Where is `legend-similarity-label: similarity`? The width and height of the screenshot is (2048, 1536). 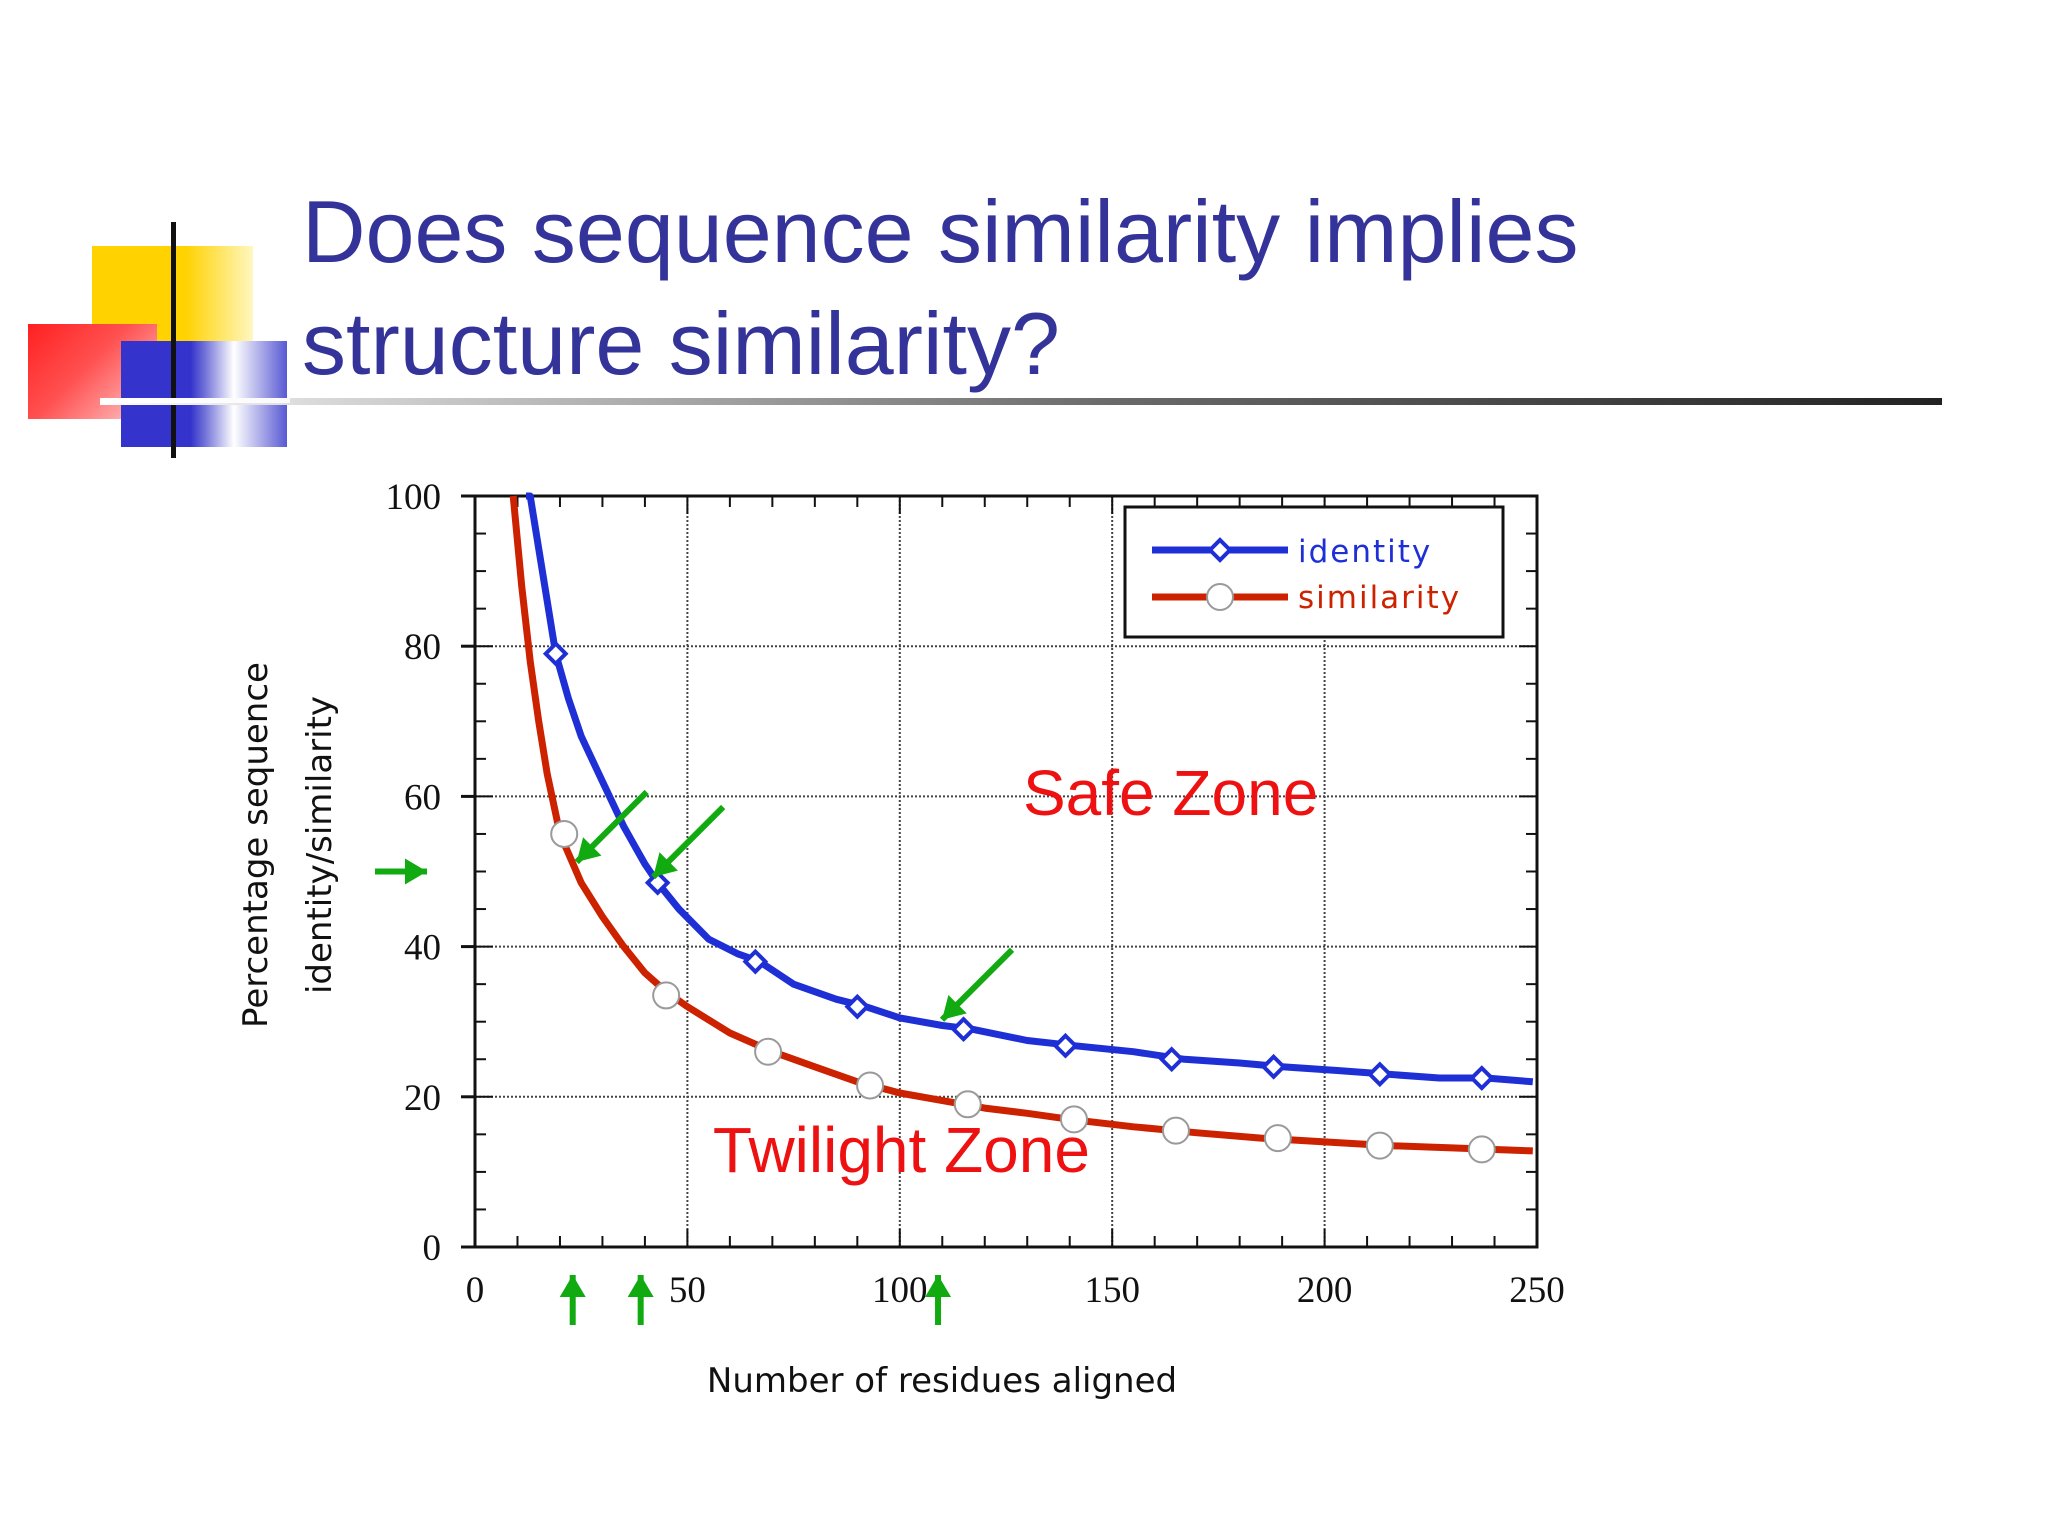
legend-similarity-label: similarity is located at coordinates (1379, 598).